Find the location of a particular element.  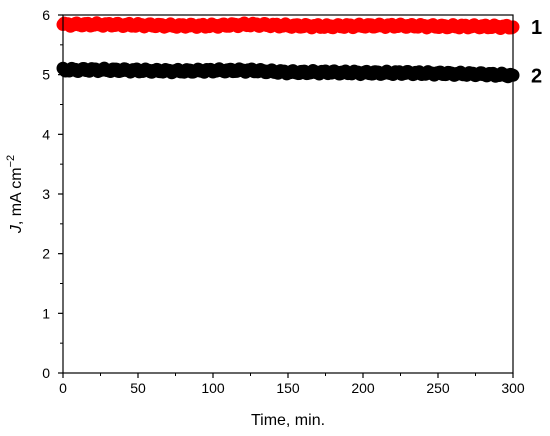

x-tick-label: 0 is located at coordinates (63, 388).